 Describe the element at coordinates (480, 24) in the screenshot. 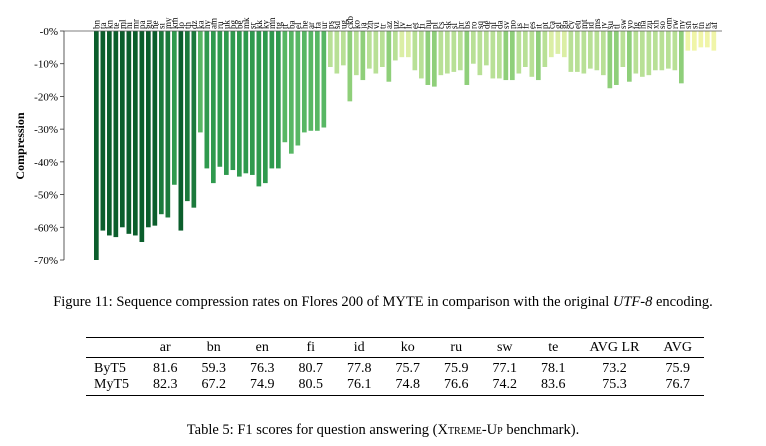

I see `x-tick-label: sq` at that location.